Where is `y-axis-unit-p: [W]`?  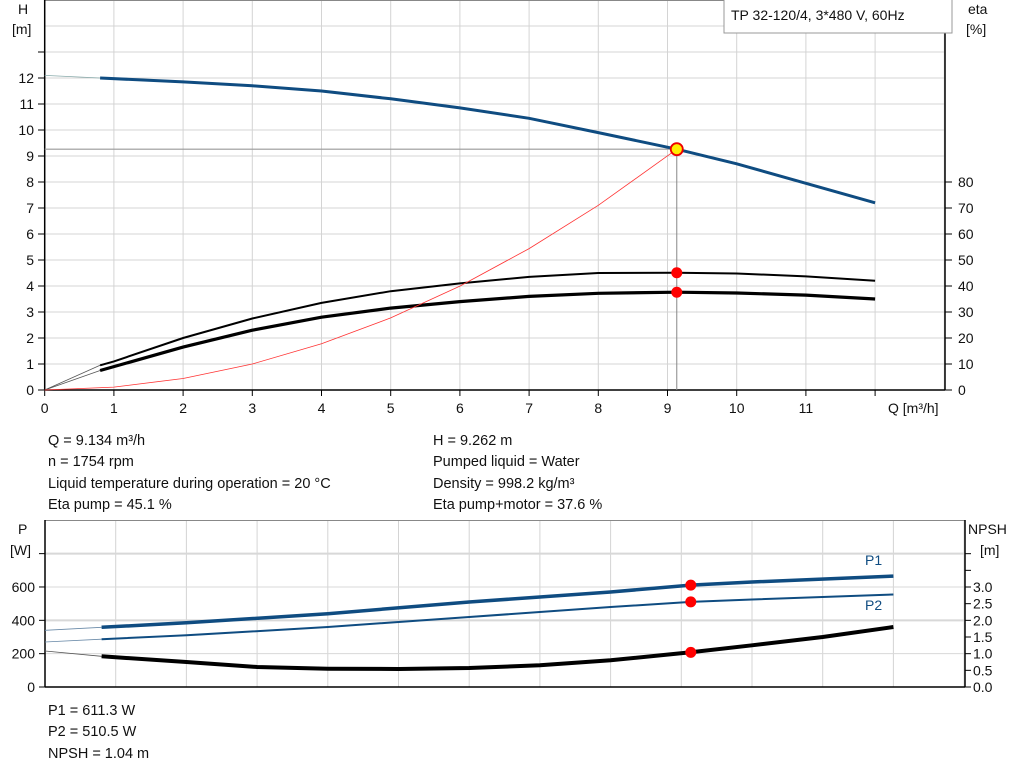
y-axis-unit-p: [W] is located at coordinates (20, 550).